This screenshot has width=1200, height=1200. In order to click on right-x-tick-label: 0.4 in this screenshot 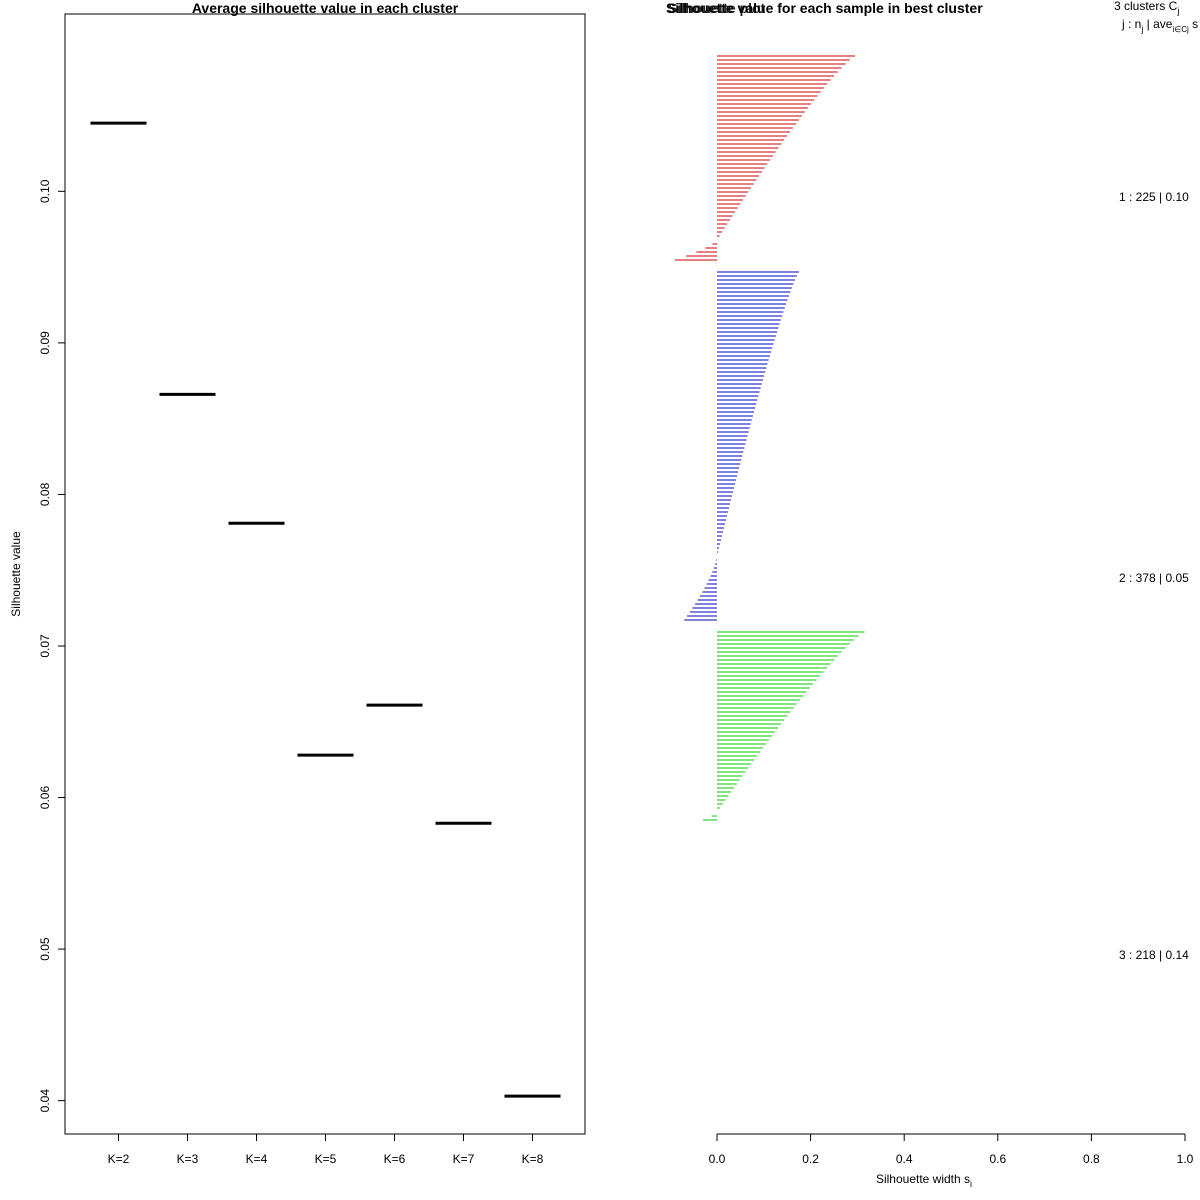, I will do `click(904, 1159)`.